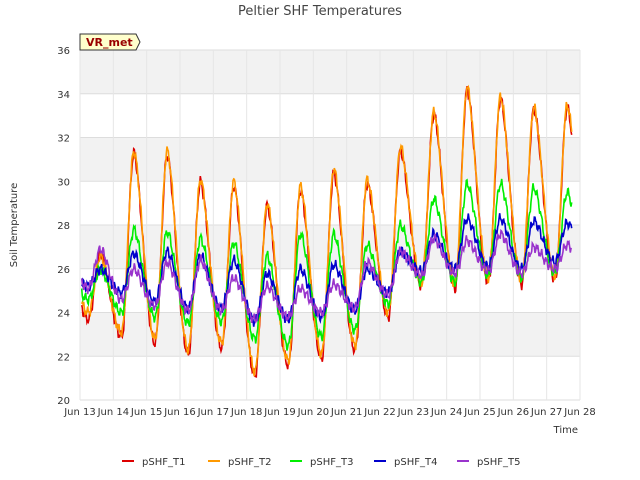 The width and height of the screenshot is (640, 480). What do you see at coordinates (498, 462) in the screenshot?
I see `legend-label: pSHF_T5` at bounding box center [498, 462].